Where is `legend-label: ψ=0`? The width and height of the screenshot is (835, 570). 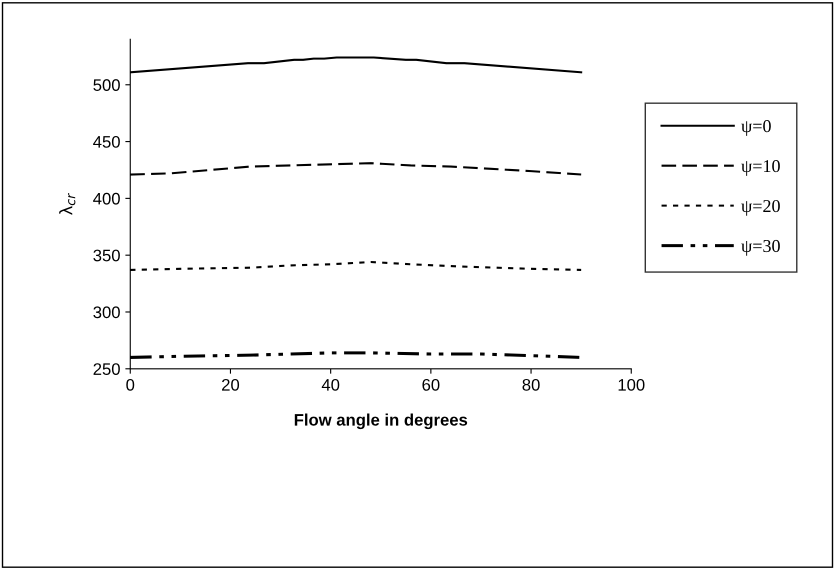
legend-label: ψ=0 is located at coordinates (756, 128).